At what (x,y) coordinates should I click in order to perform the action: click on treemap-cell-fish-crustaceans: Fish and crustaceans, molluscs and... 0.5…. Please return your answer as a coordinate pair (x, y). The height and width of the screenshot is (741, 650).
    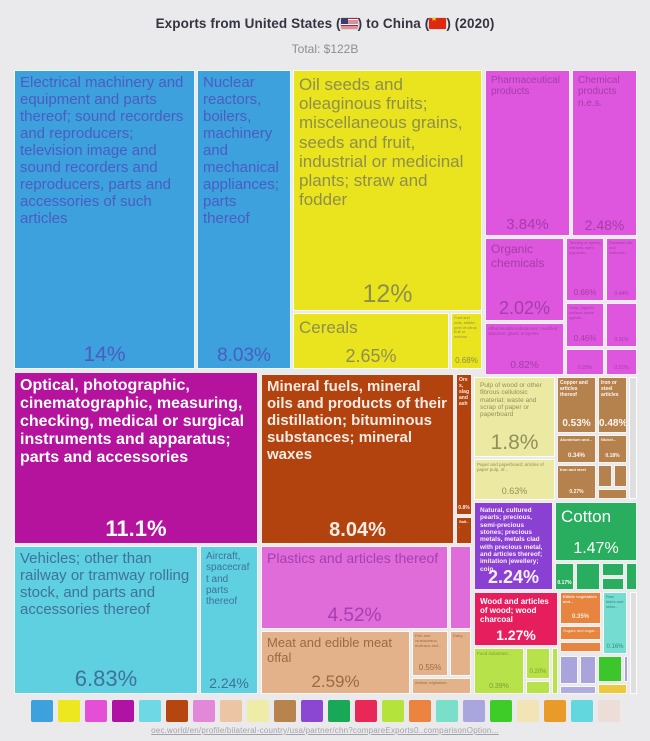
    Looking at the image, I should click on (430, 653).